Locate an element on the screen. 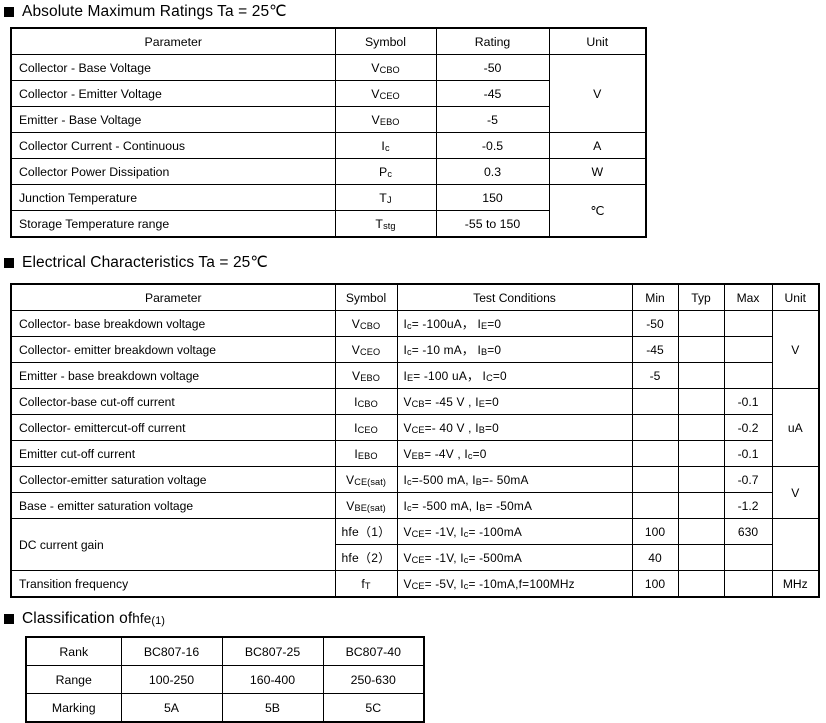 Image resolution: width=826 pixels, height=723 pixels. cell-rating: -0.5 is located at coordinates (492, 145).